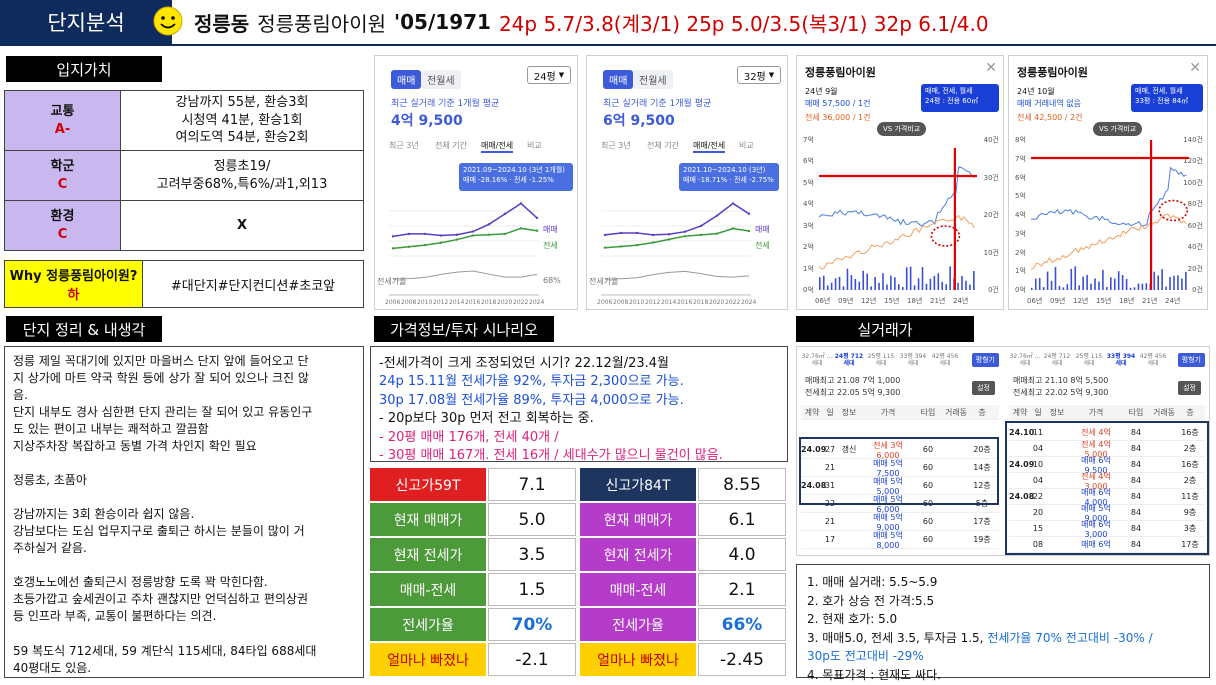  I want to click on y-left-label: 0억, so click(808, 290).